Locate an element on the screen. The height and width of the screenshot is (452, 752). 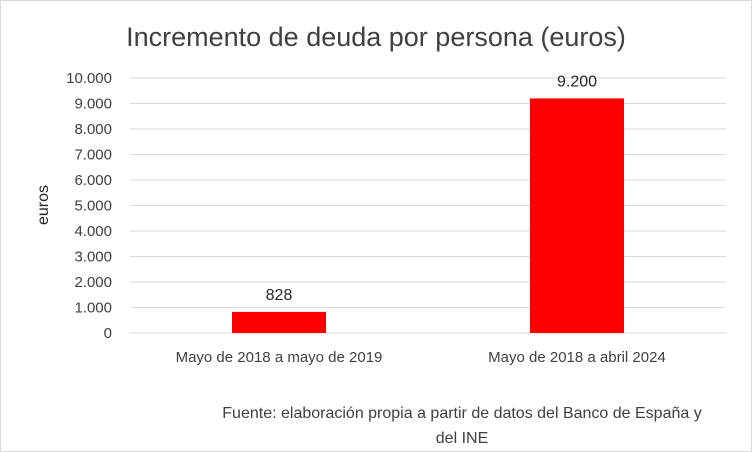
y-tick-label: 2.000 is located at coordinates (93, 282).